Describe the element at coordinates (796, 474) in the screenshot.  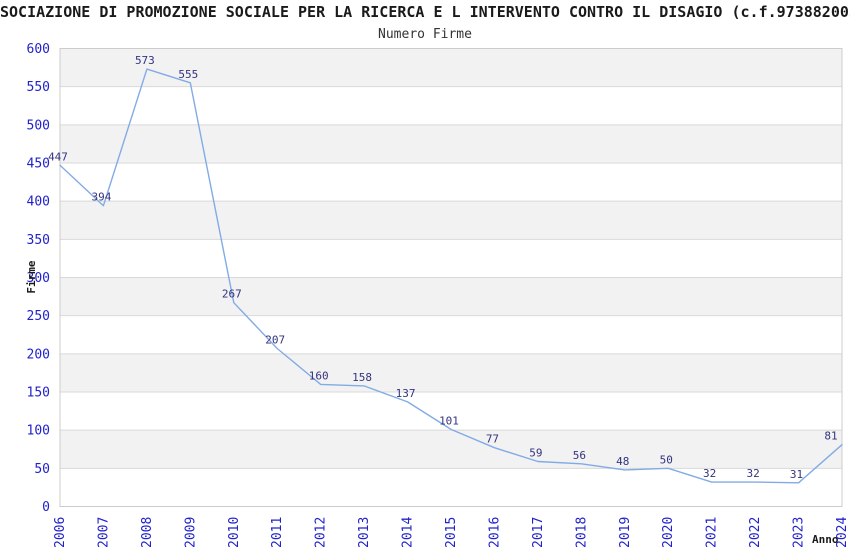
I see `point-label: 31` at that location.